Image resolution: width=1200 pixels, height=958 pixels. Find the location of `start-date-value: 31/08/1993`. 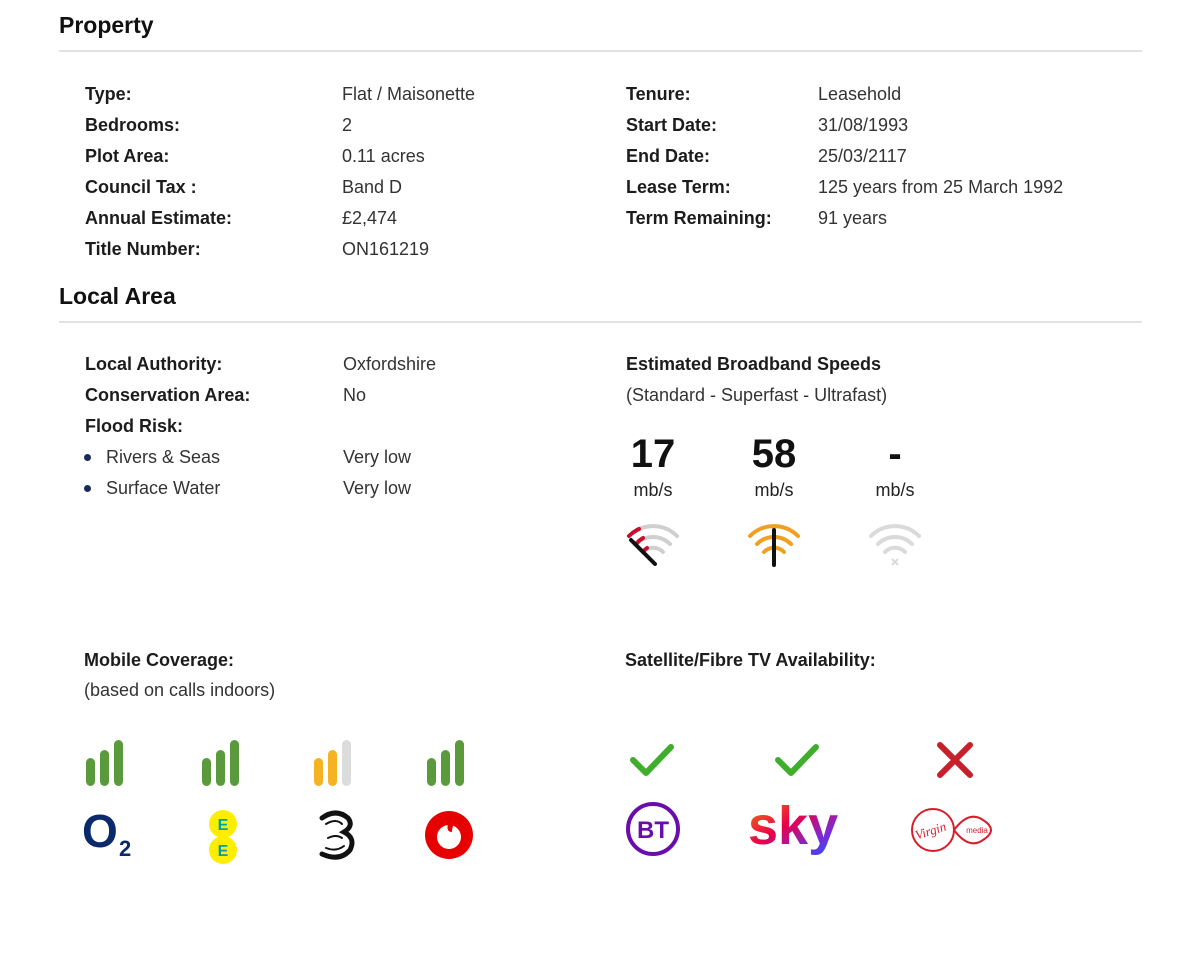

start-date-value: 31/08/1993 is located at coordinates (863, 125).